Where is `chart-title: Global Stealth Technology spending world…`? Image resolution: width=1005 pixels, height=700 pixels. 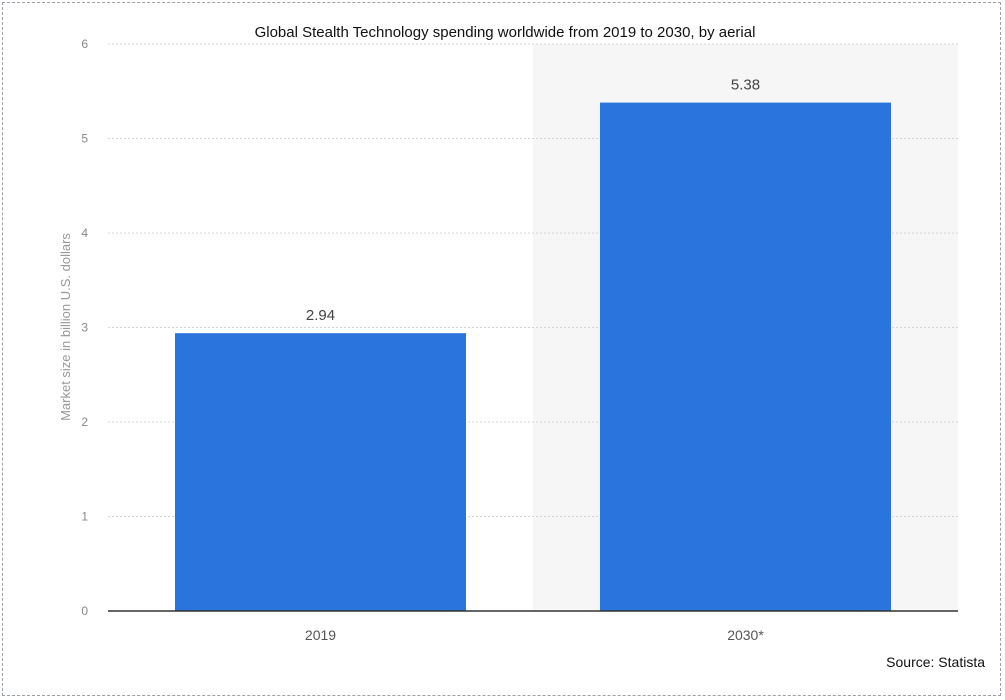
chart-title: Global Stealth Technology spending world… is located at coordinates (505, 32).